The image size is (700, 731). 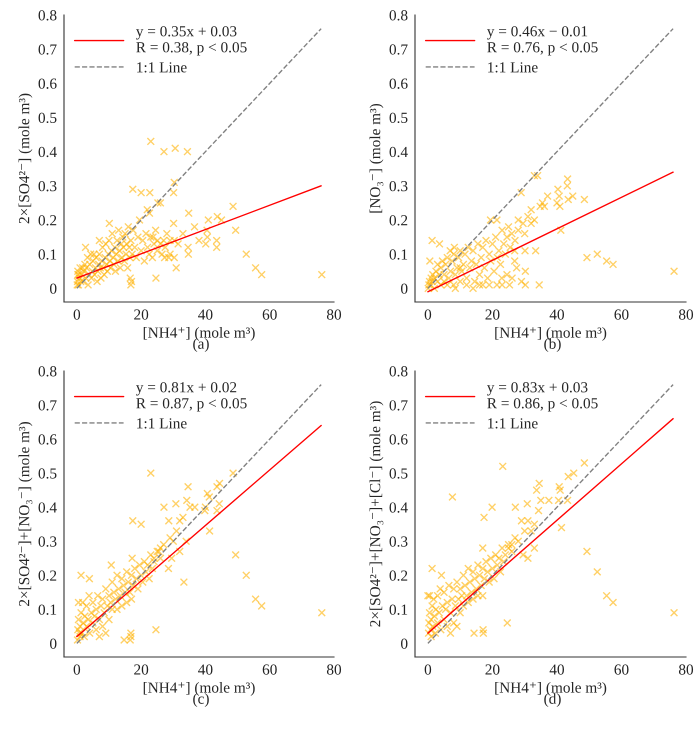 I want to click on y-axis-title: [NO₃⁻] (mole m³), so click(x=377, y=158).